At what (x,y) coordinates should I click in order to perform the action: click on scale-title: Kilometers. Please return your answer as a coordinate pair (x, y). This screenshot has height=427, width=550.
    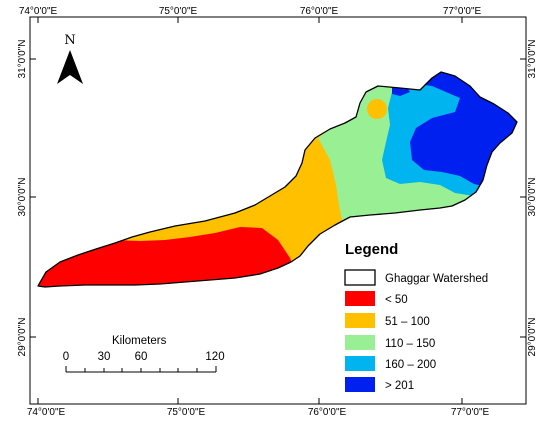
    Looking at the image, I should click on (139, 341).